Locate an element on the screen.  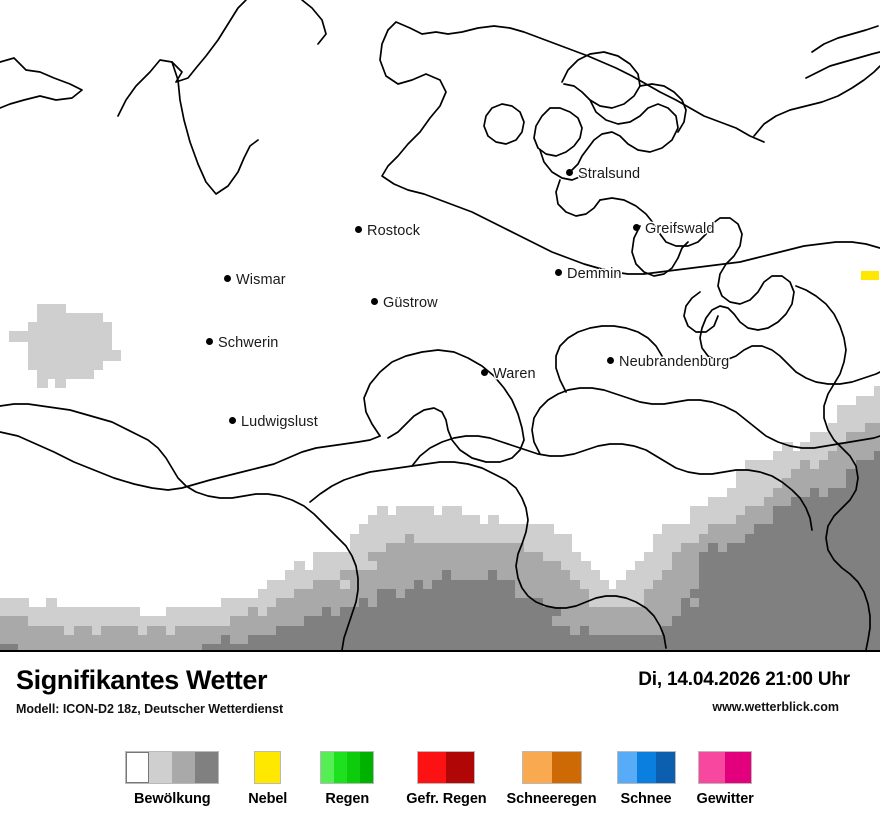
city-marker: Güstrow is located at coordinates (404, 303).